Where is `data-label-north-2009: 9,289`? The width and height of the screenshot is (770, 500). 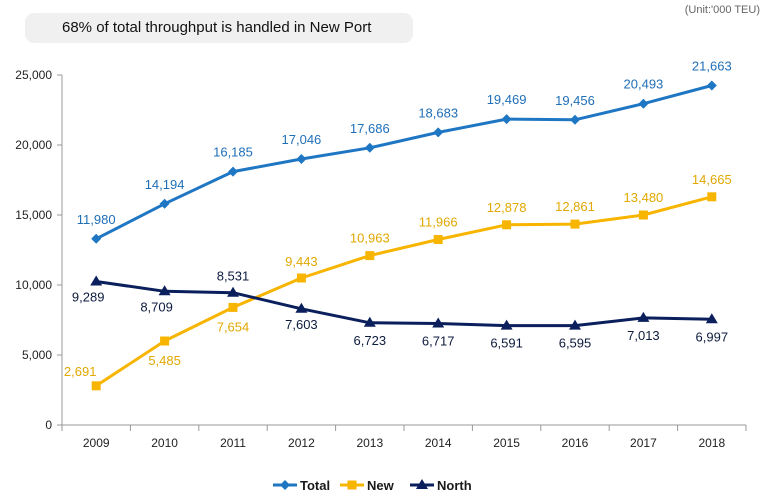 data-label-north-2009: 9,289 is located at coordinates (88, 297).